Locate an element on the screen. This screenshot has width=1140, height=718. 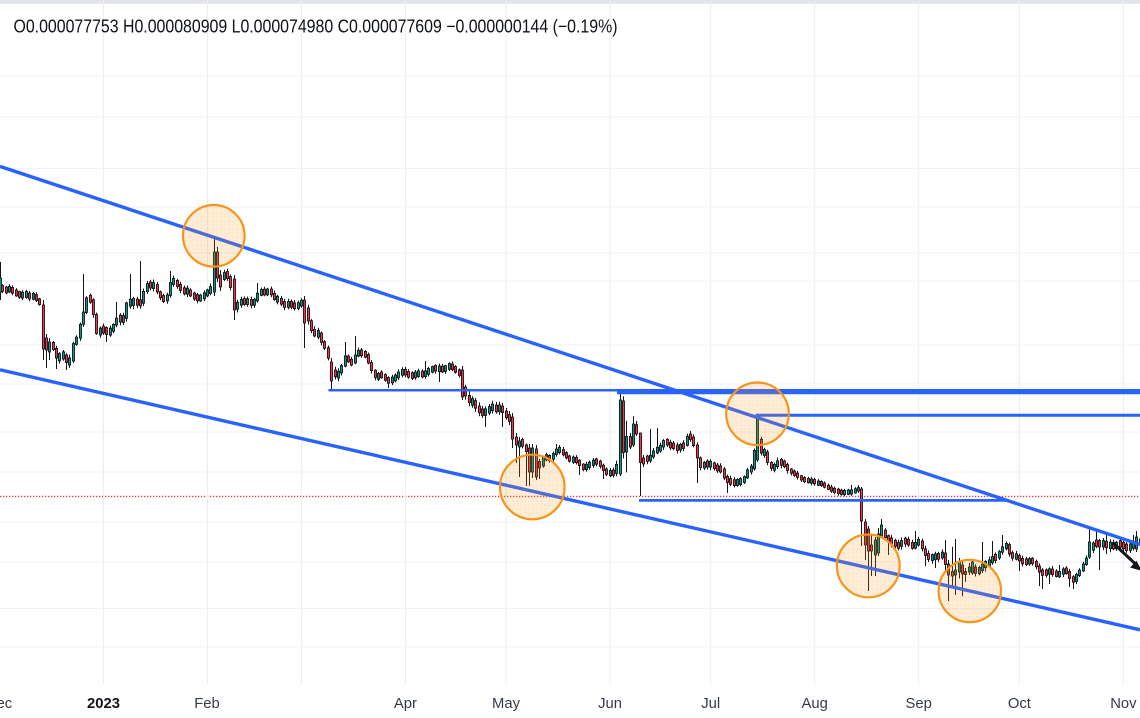
svg-text: May is located at coordinates (506, 704).